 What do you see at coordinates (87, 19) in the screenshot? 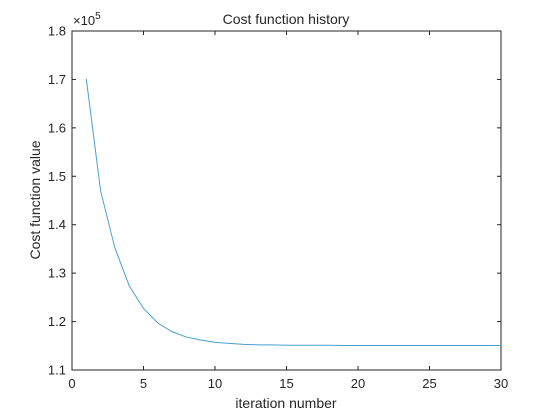
I see `y-axis-multiplier: ×10⁵` at bounding box center [87, 19].